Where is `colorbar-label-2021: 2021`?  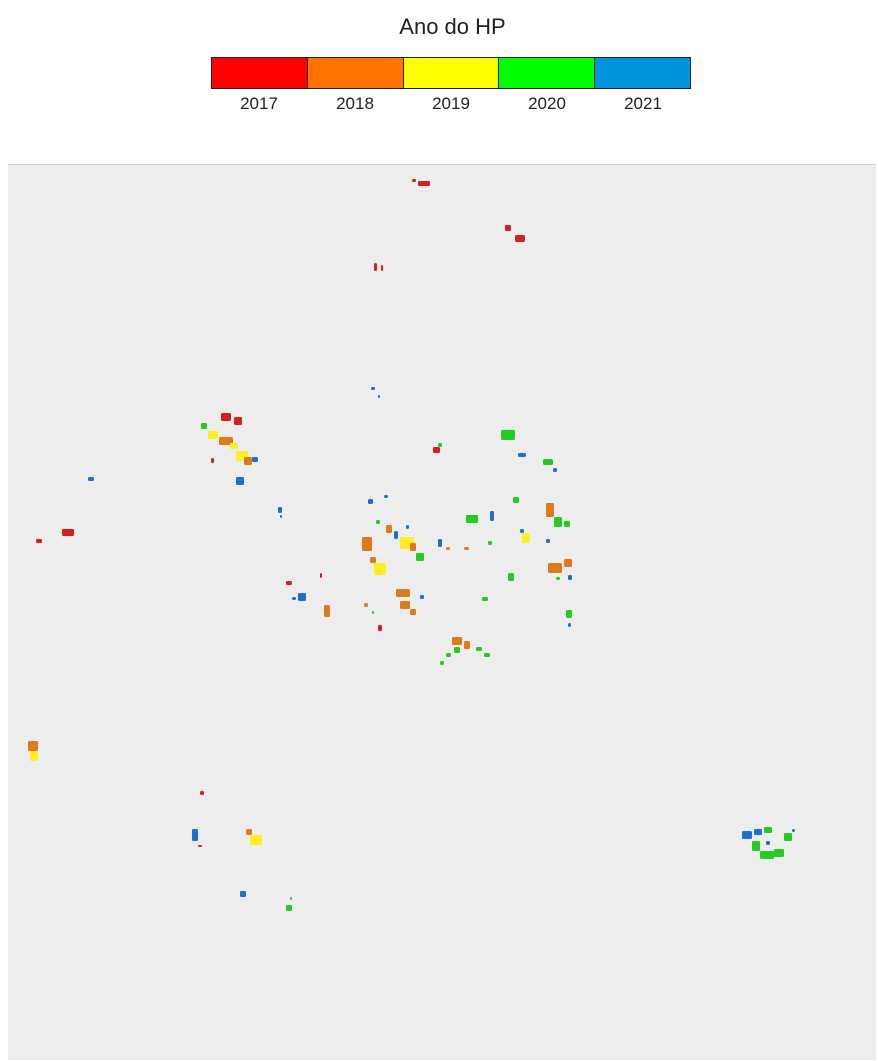
colorbar-label-2021: 2021 is located at coordinates (643, 103).